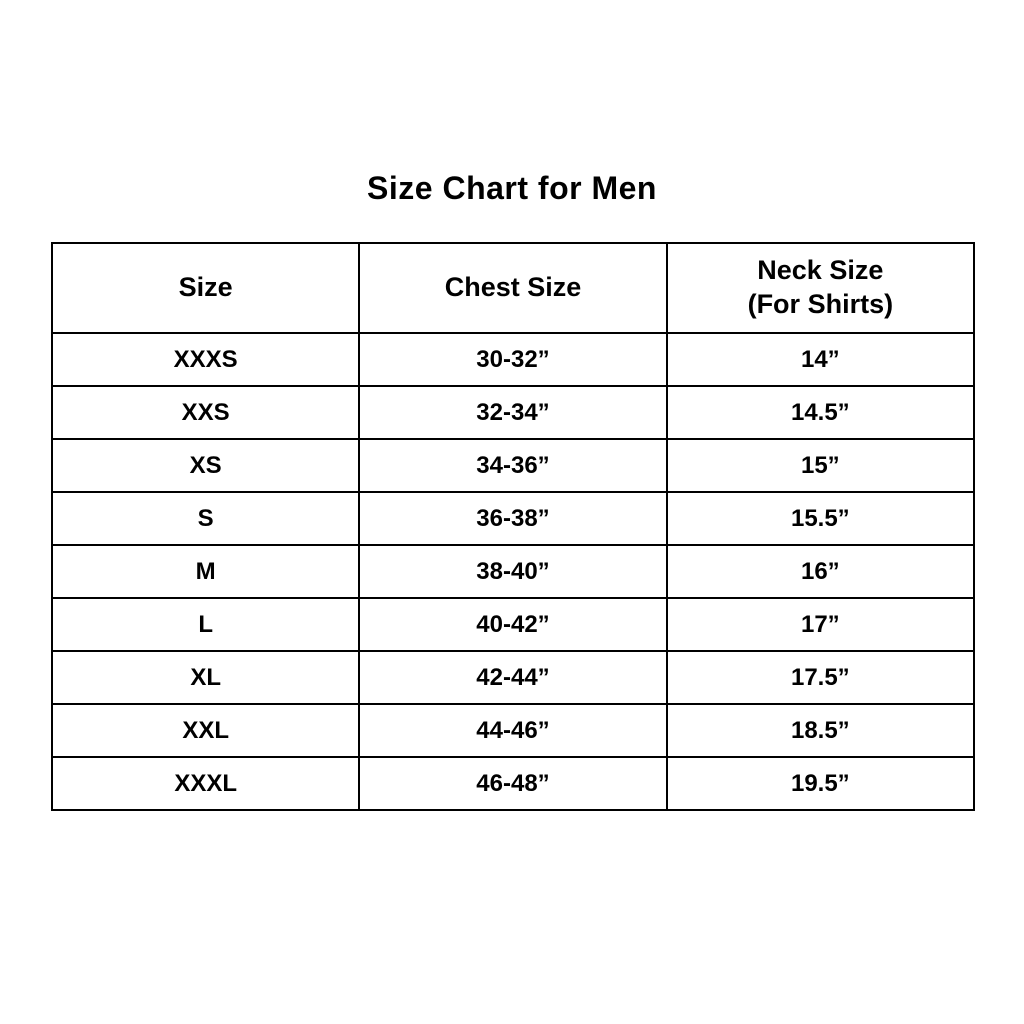 The image size is (1024, 1024). I want to click on table-row: S 36-38” 15.5”, so click(513, 518).